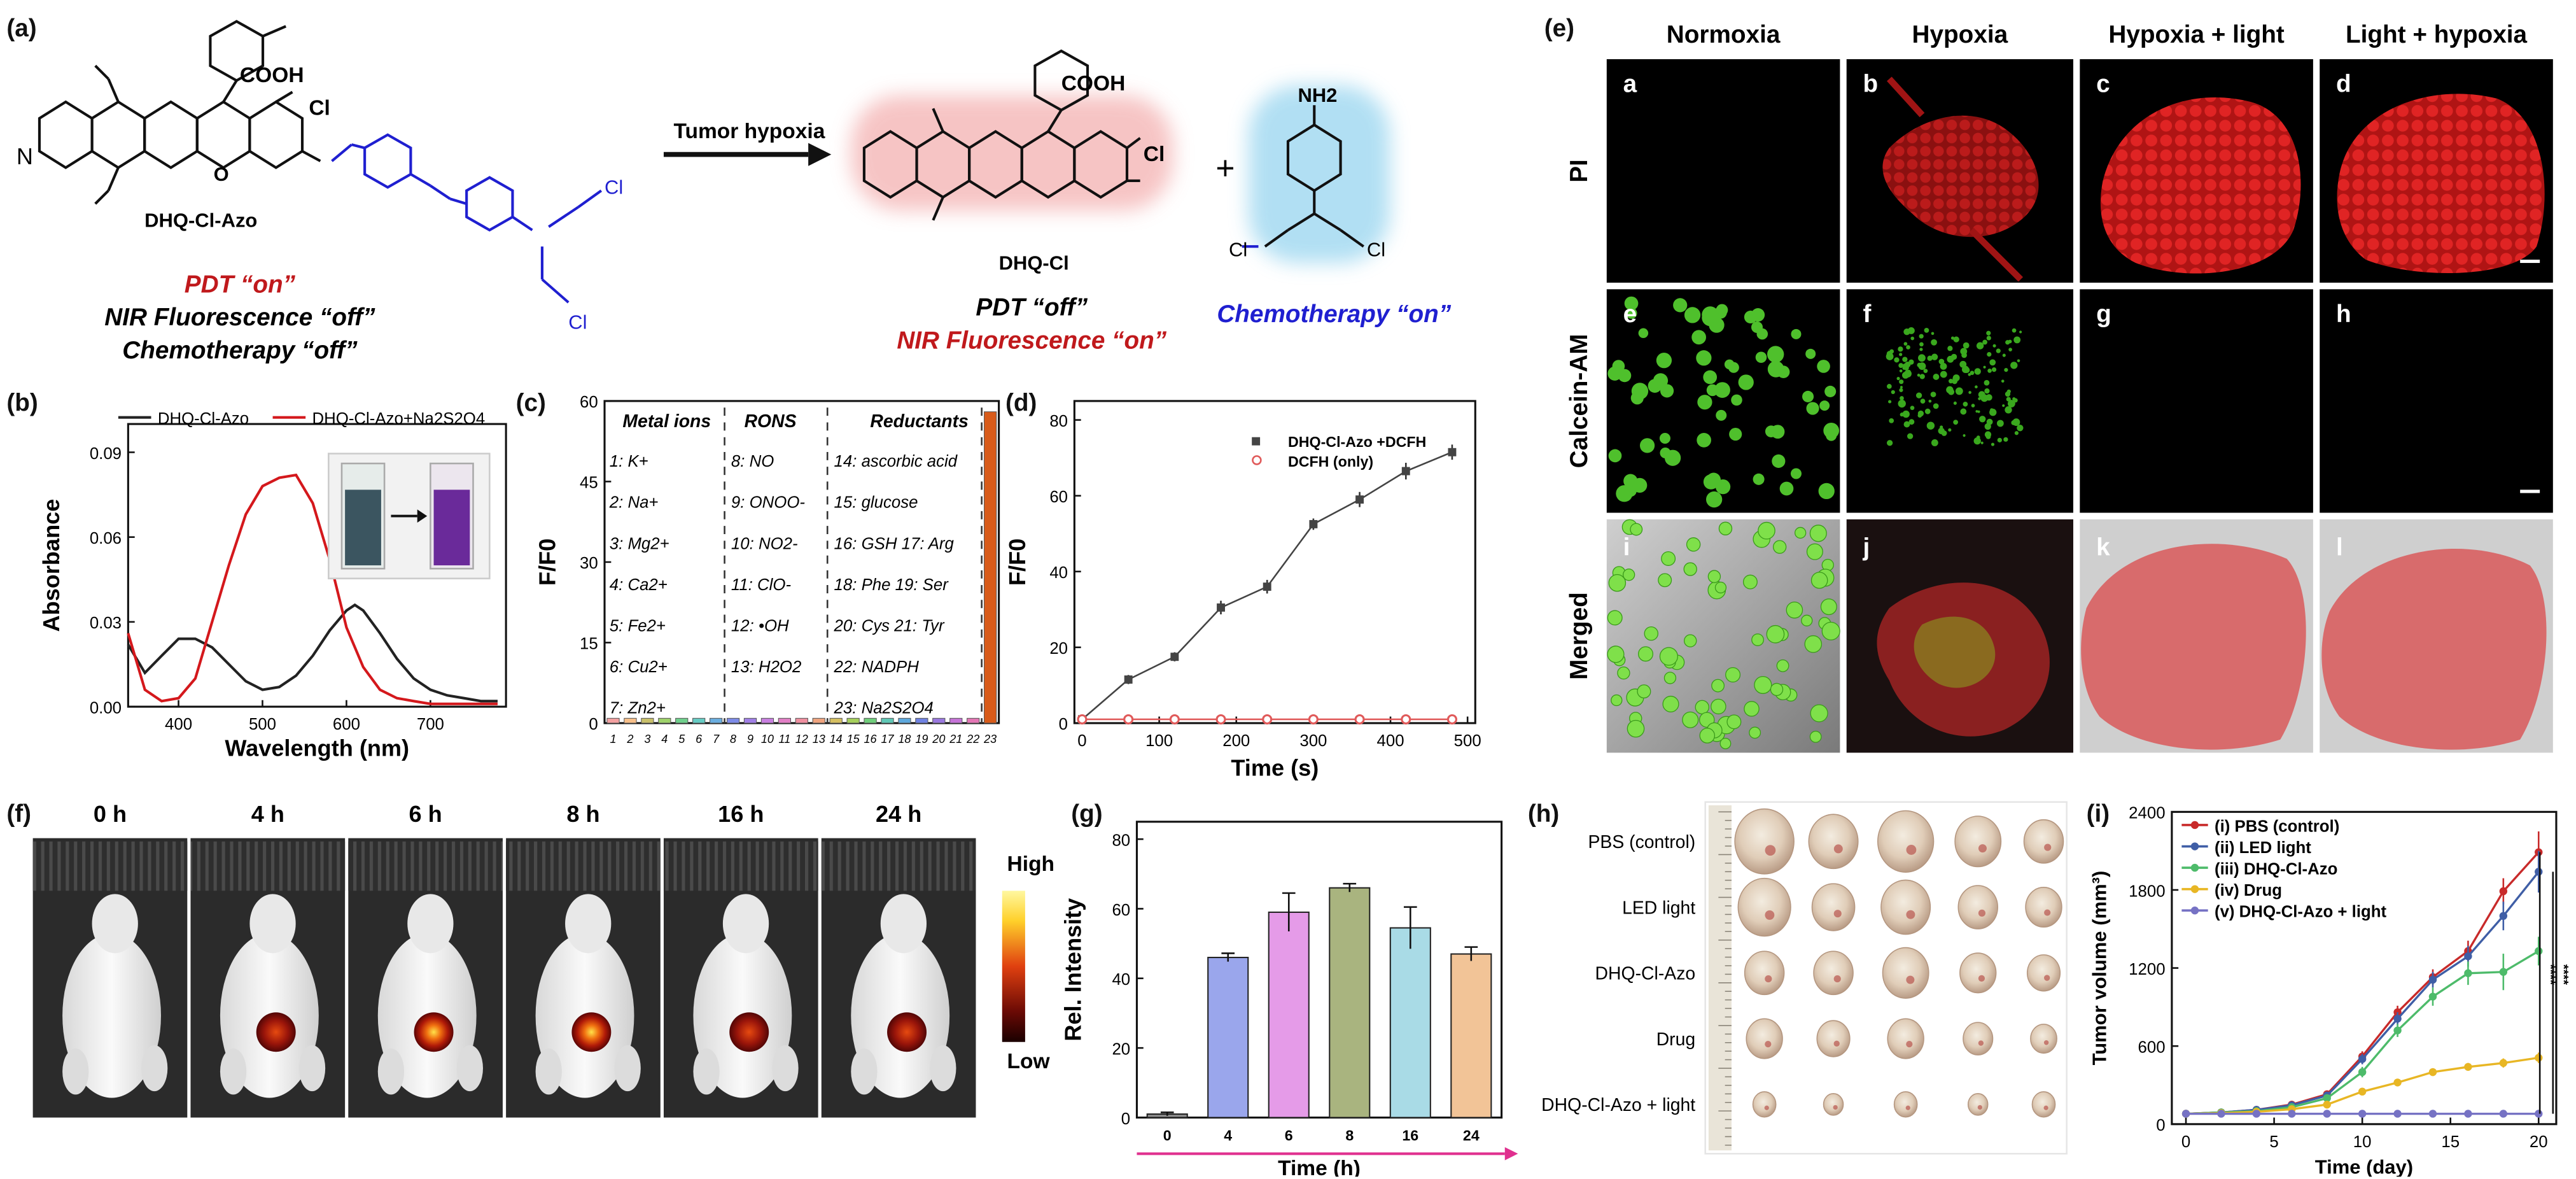 This screenshot has height=1179, width=2576. I want to click on ring-xanthene, so click(223, 135).